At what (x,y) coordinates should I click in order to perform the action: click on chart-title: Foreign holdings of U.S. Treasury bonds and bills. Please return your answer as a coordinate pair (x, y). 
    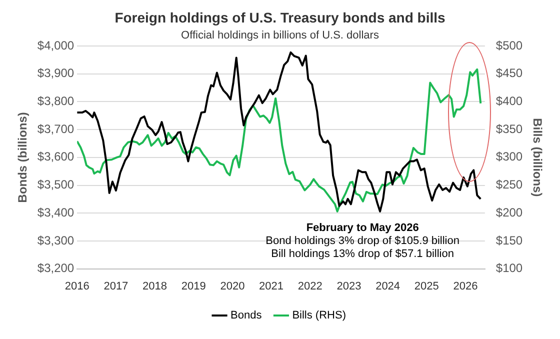
    Looking at the image, I should click on (280, 17).